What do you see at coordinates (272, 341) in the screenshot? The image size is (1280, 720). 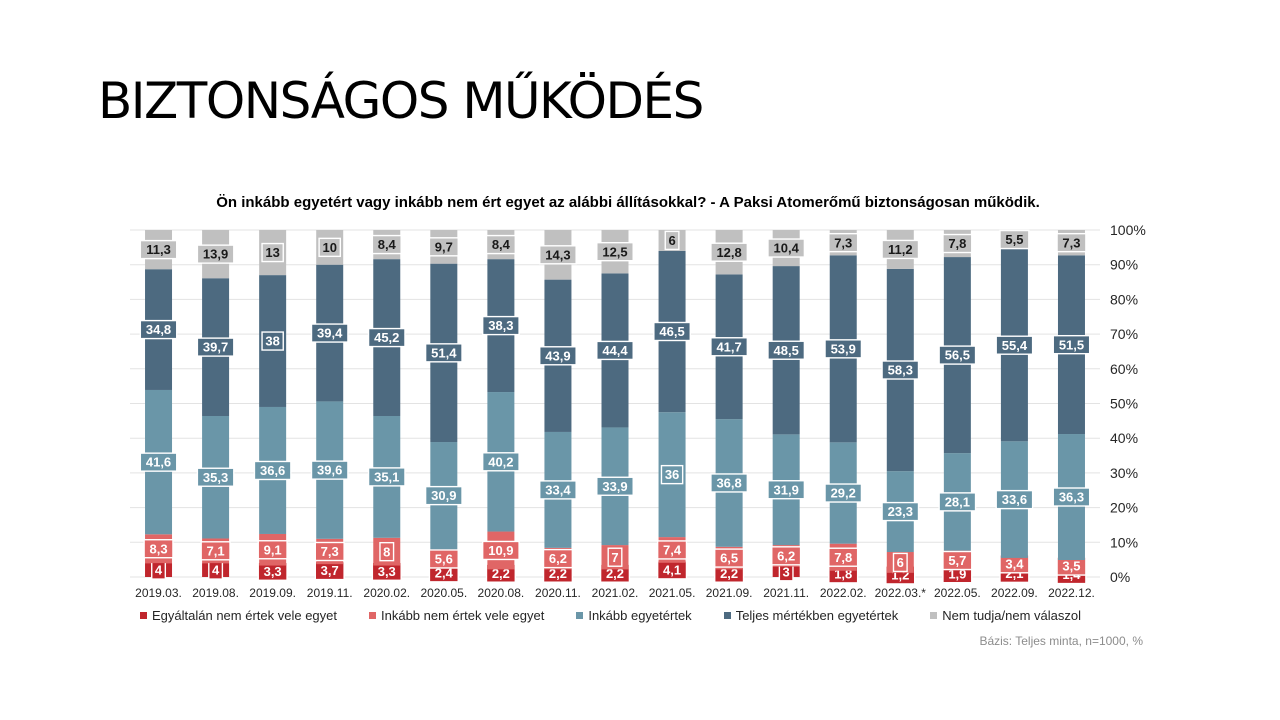 I see `data-label: 38` at bounding box center [272, 341].